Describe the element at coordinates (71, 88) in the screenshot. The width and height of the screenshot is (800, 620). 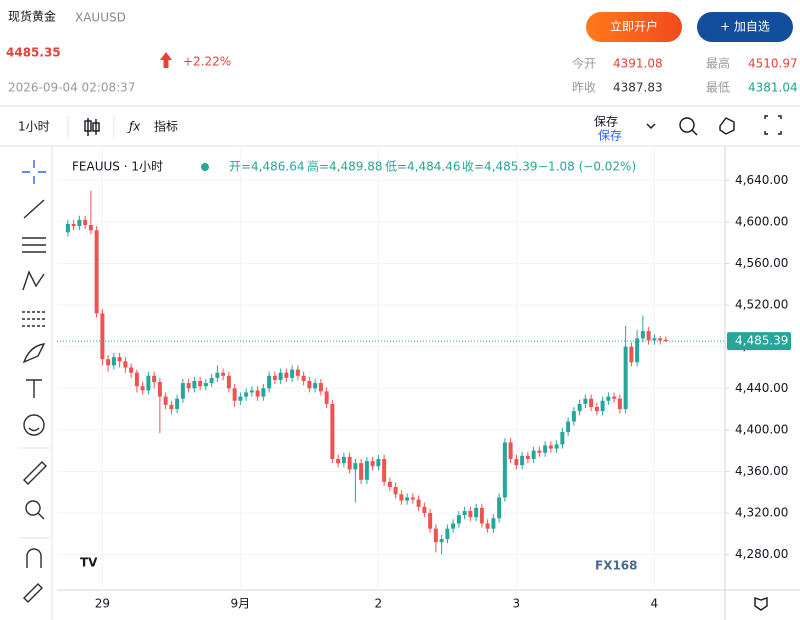
I see `time: 2026-09-04 02:08:37` at that location.